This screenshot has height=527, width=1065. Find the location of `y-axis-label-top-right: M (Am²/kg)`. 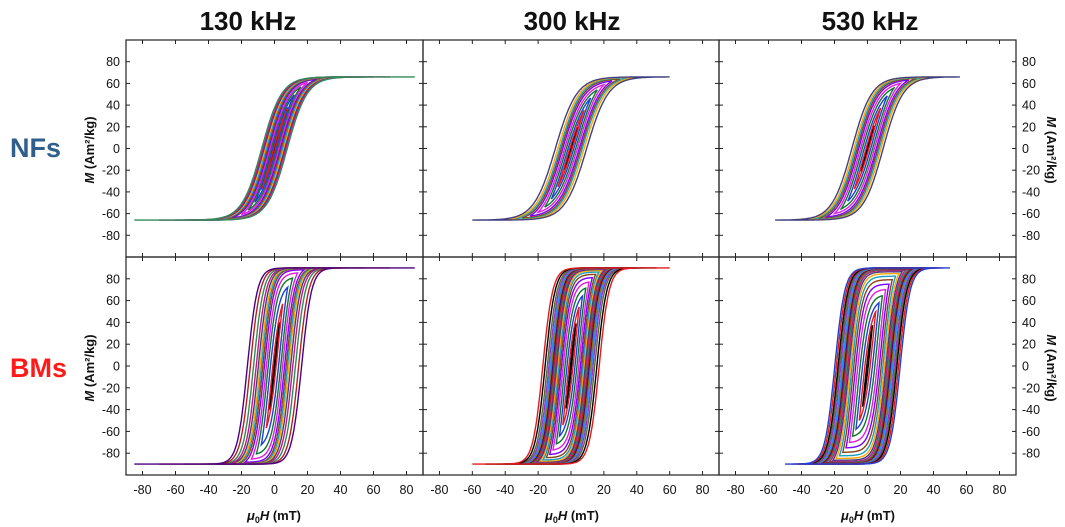

y-axis-label-top-right: M (Am²/kg) is located at coordinates (1051, 149).